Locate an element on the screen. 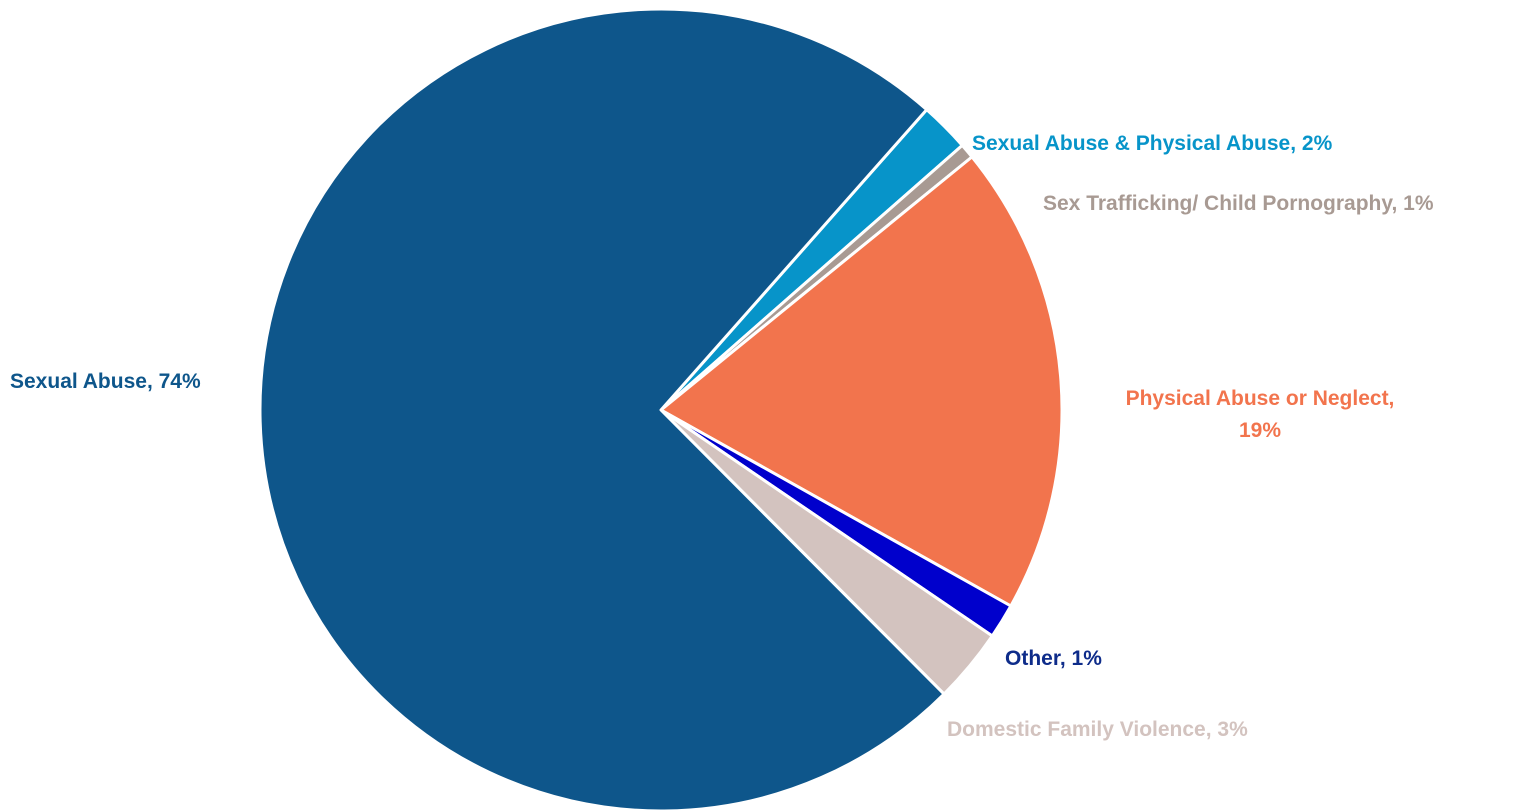  pie-label-sexual-abuse: Sexual Abuse, 74% is located at coordinates (105, 381).